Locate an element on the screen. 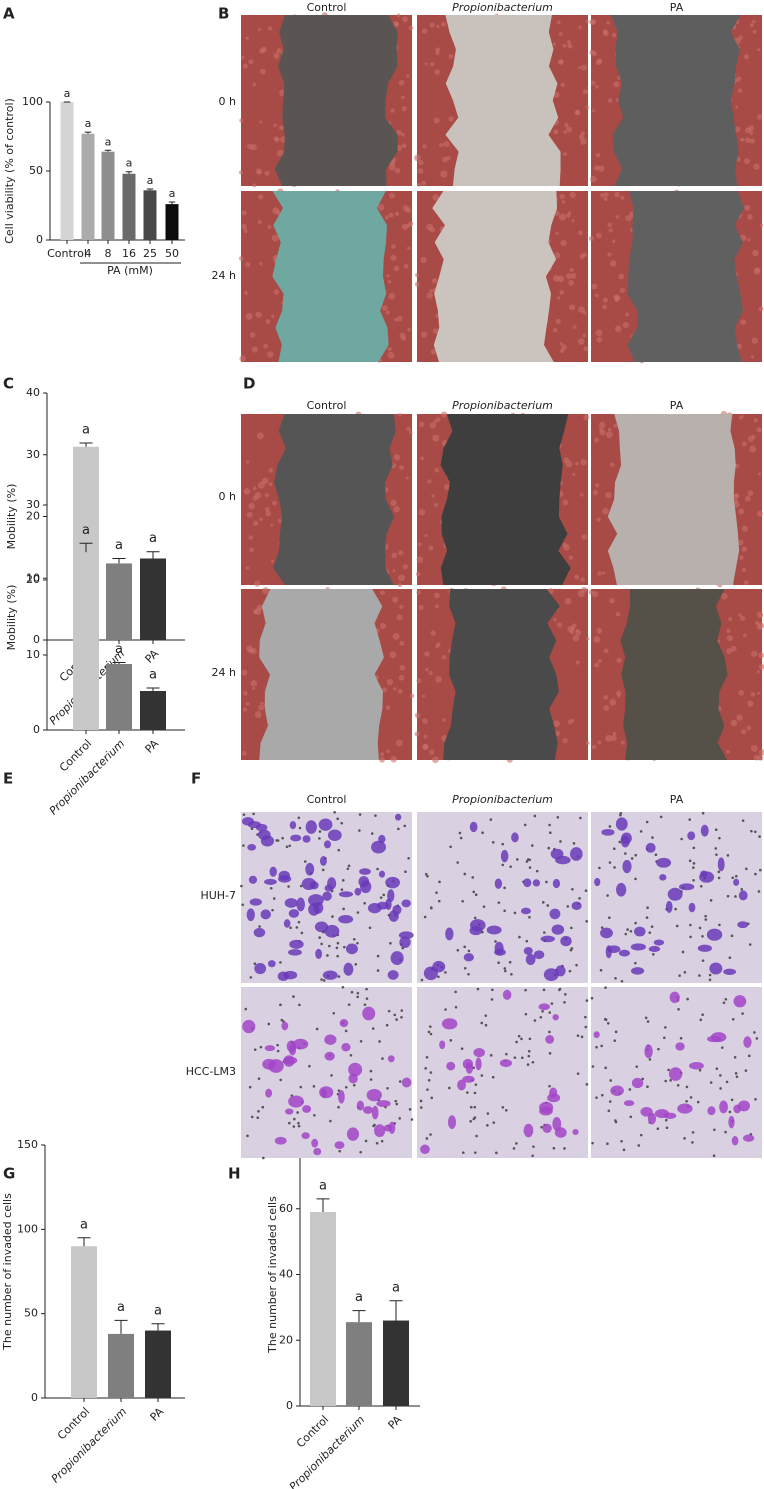  panel-letter: C is located at coordinates (8, 384).